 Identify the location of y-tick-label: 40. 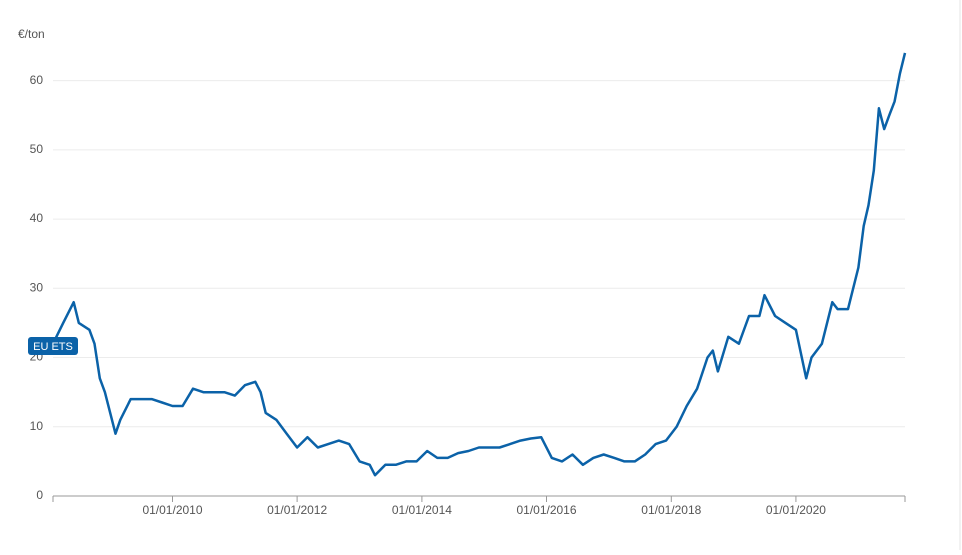
(37, 218).